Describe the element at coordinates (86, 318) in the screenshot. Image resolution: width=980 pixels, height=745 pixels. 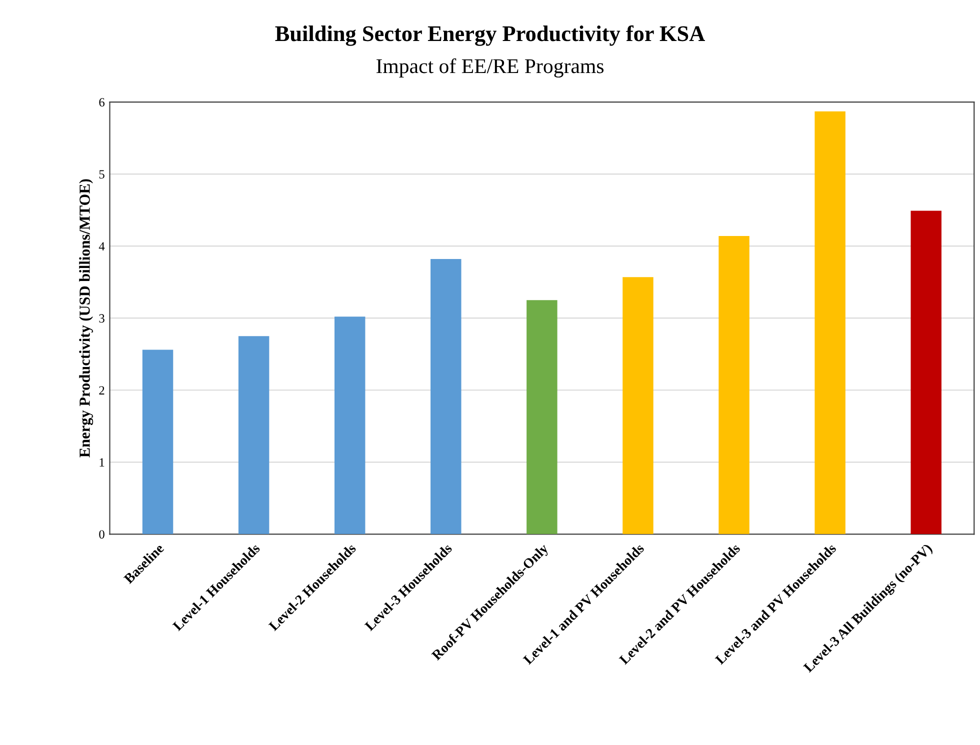
I see `y-axis-title: Energy Productivity (USD billions/MTOE)` at that location.